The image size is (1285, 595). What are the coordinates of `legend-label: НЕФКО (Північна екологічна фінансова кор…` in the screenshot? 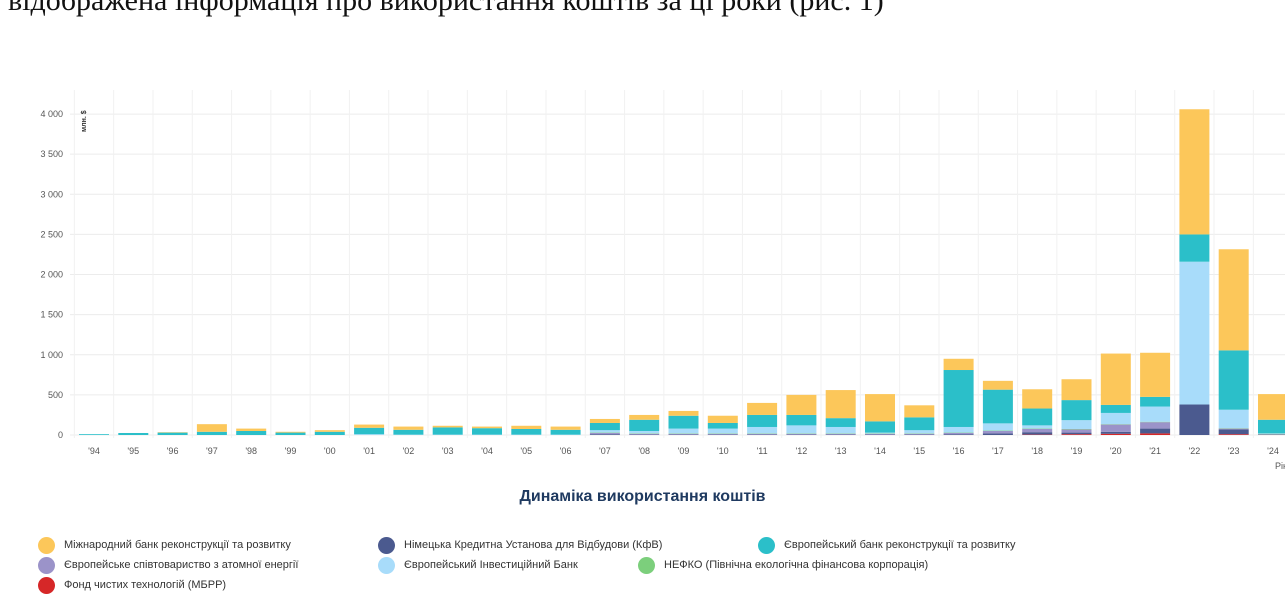 It's located at (796, 565).